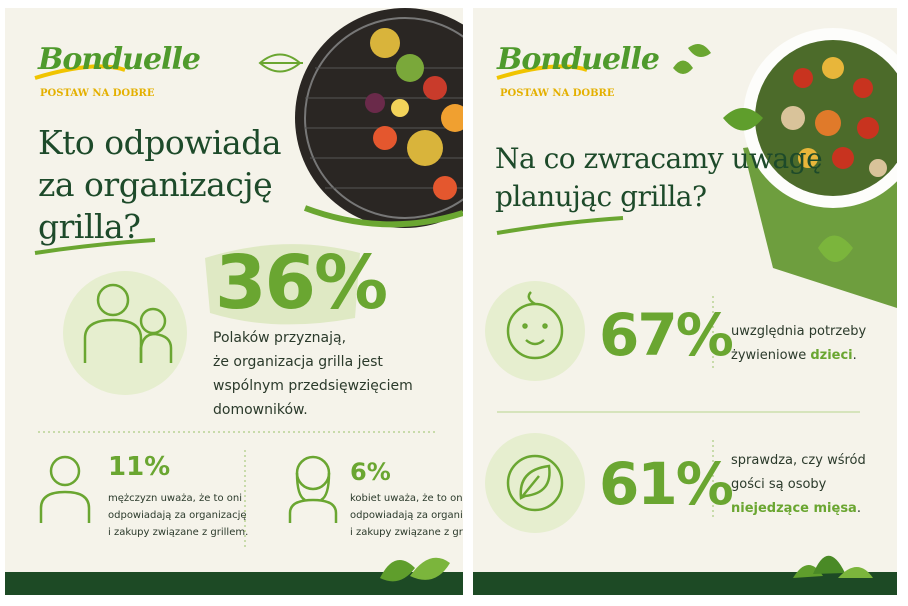  I want to click on stat-number: 11%, so click(139, 467).